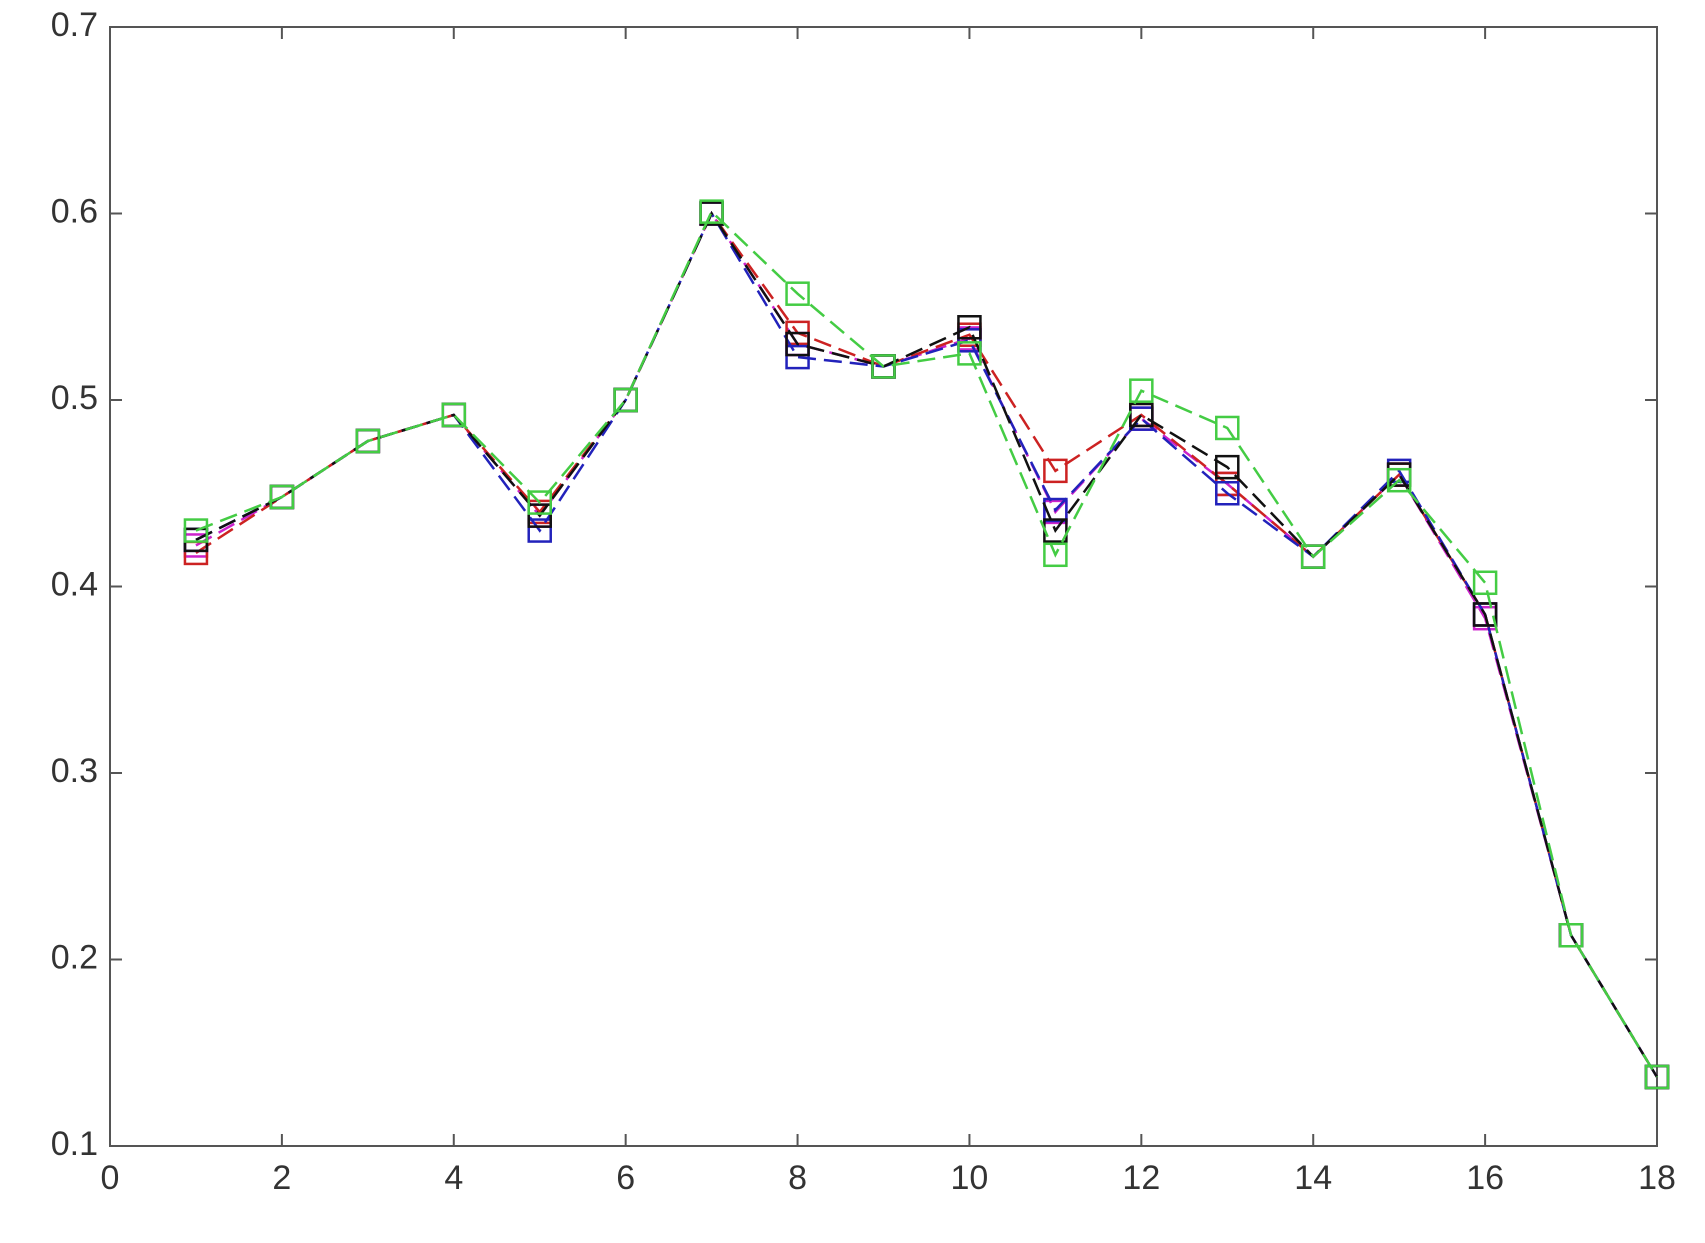  What do you see at coordinates (1657, 1178) in the screenshot?
I see `x-tick-label: 18` at bounding box center [1657, 1178].